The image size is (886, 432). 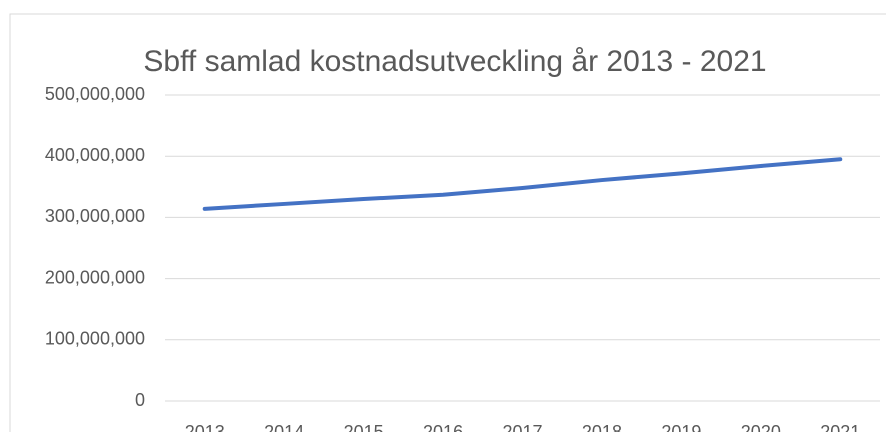 I want to click on x-tick-label: 2014, so click(x=284, y=427).